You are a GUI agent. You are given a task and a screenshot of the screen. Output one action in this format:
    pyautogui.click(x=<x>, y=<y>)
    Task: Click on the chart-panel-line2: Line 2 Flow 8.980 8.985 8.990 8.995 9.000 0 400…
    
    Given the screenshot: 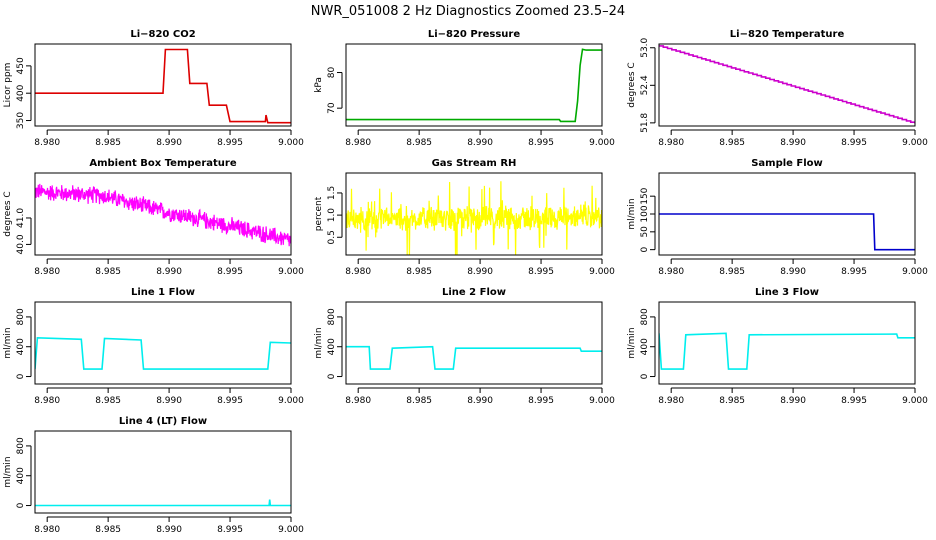 What is the action you would take?
    pyautogui.click(x=464, y=346)
    